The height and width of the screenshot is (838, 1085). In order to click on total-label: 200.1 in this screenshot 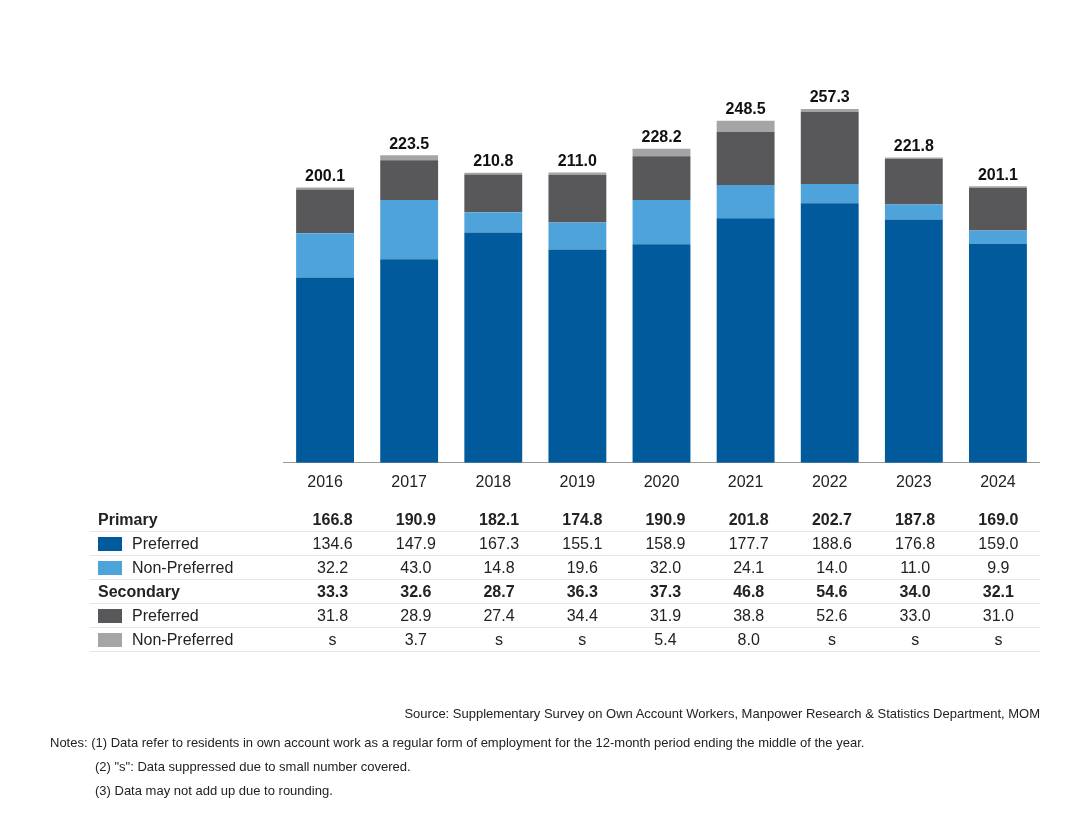, I will do `click(325, 175)`.